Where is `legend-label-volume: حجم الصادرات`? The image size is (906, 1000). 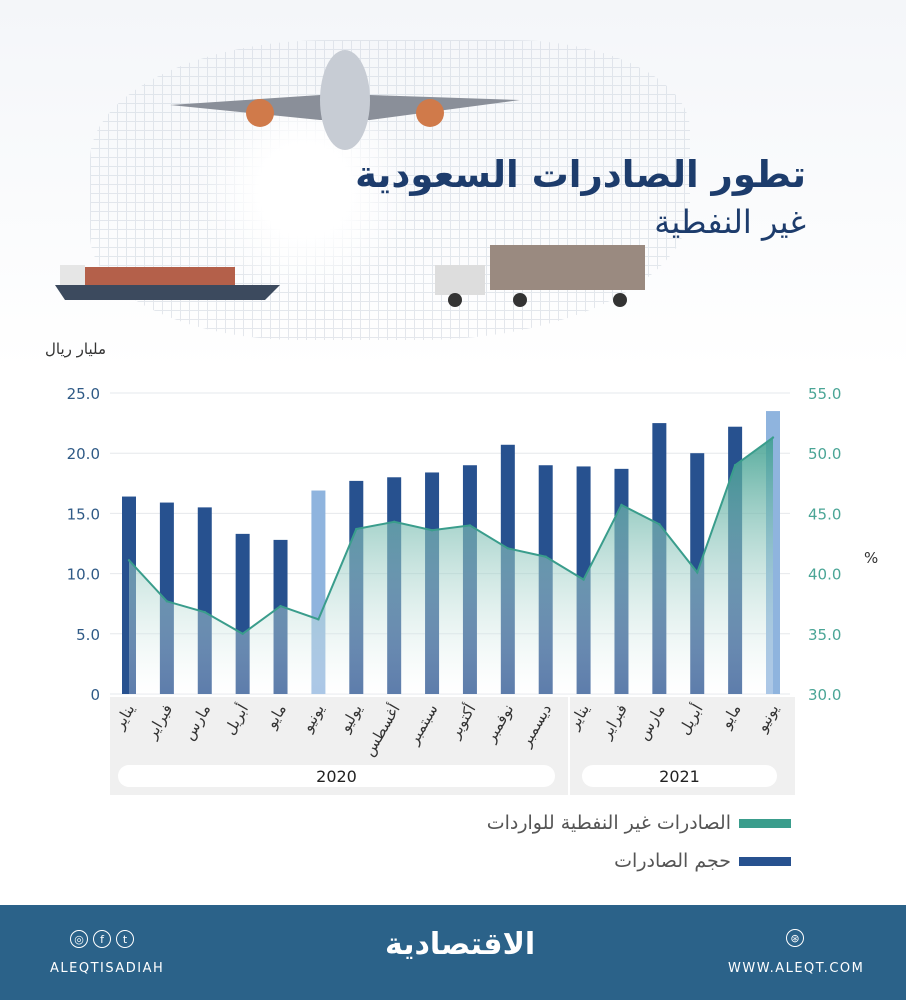 legend-label-volume: حجم الصادرات is located at coordinates (672, 861).